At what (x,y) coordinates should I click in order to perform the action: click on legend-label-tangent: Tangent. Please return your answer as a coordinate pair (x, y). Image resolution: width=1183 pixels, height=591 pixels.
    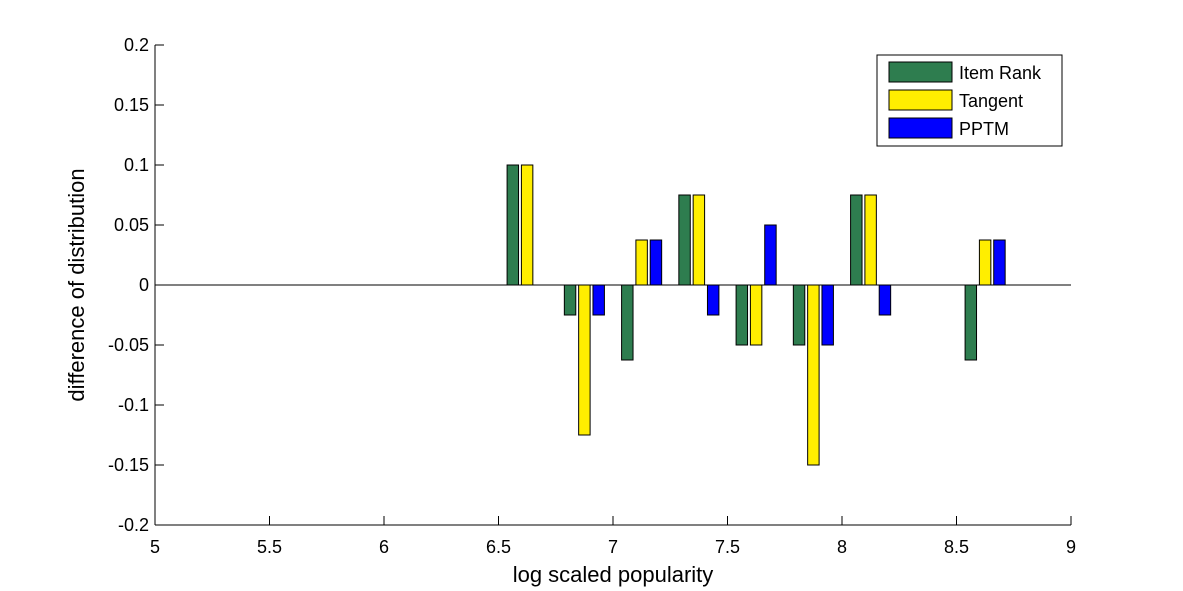
    Looking at the image, I should click on (991, 101).